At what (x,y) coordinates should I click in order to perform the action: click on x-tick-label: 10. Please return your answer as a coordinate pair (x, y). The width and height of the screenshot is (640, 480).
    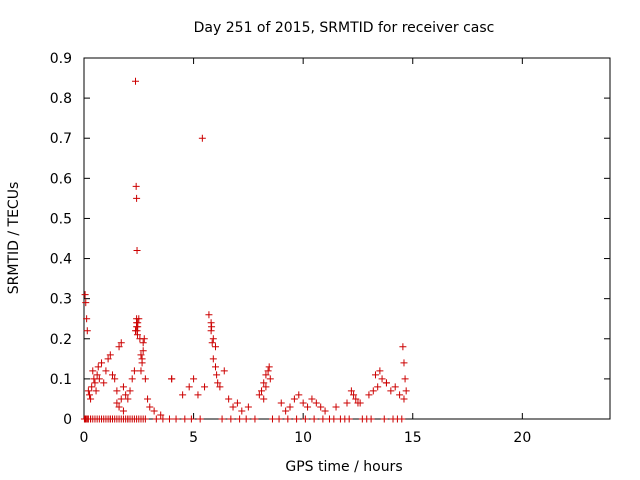
    Looking at the image, I should click on (303, 438).